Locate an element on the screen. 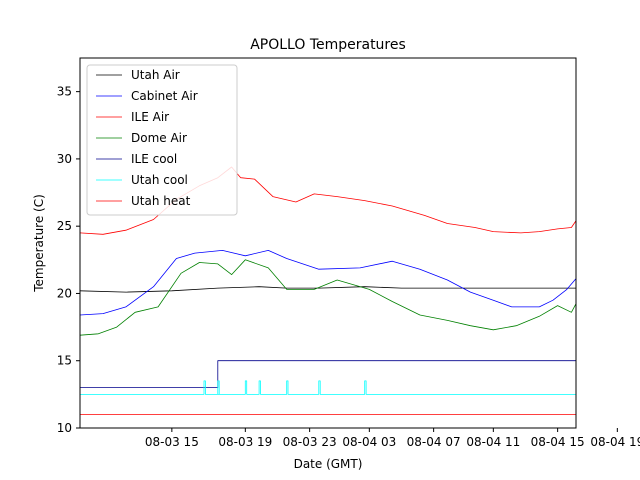 This screenshot has height=480, width=640. x-tick-label: 08-04 15 is located at coordinates (558, 442).